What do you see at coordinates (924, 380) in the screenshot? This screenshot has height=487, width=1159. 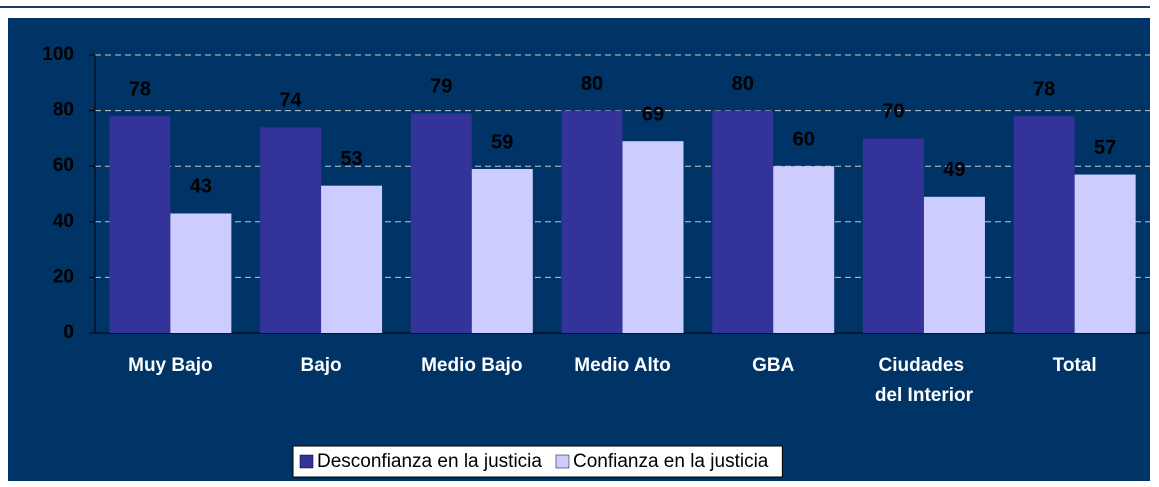 I see `x-tick-label: Ciudades del Interior` at bounding box center [924, 380].